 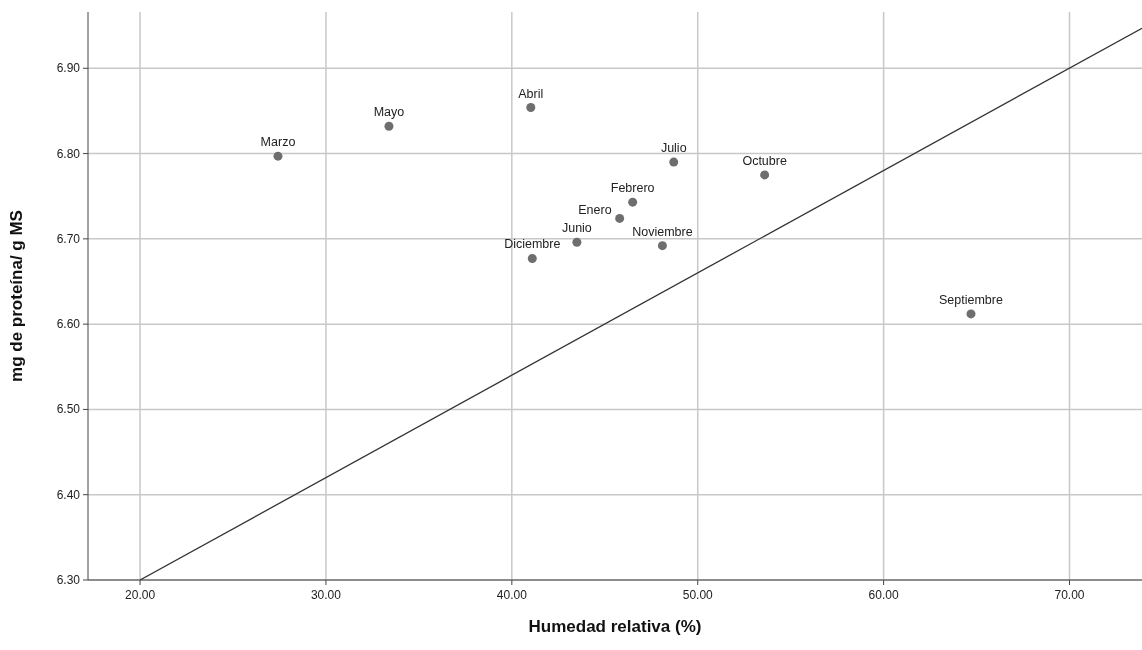 What do you see at coordinates (531, 93) in the screenshot?
I see `annotation: Abril` at bounding box center [531, 93].